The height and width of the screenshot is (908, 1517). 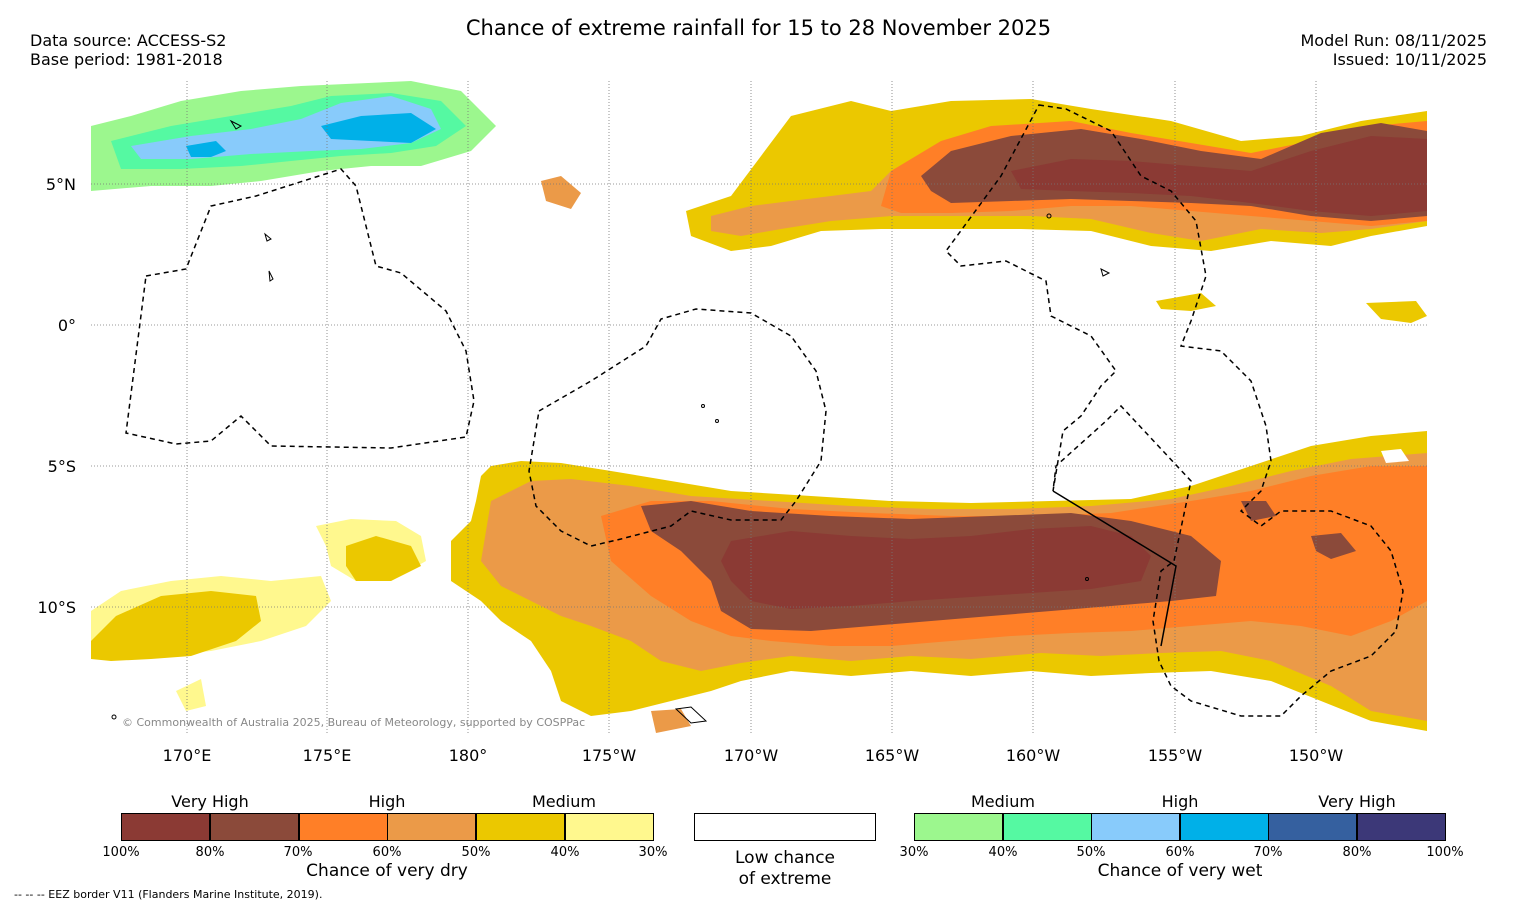 I want to click on lon-label-175e: 175°E, so click(x=327, y=755).